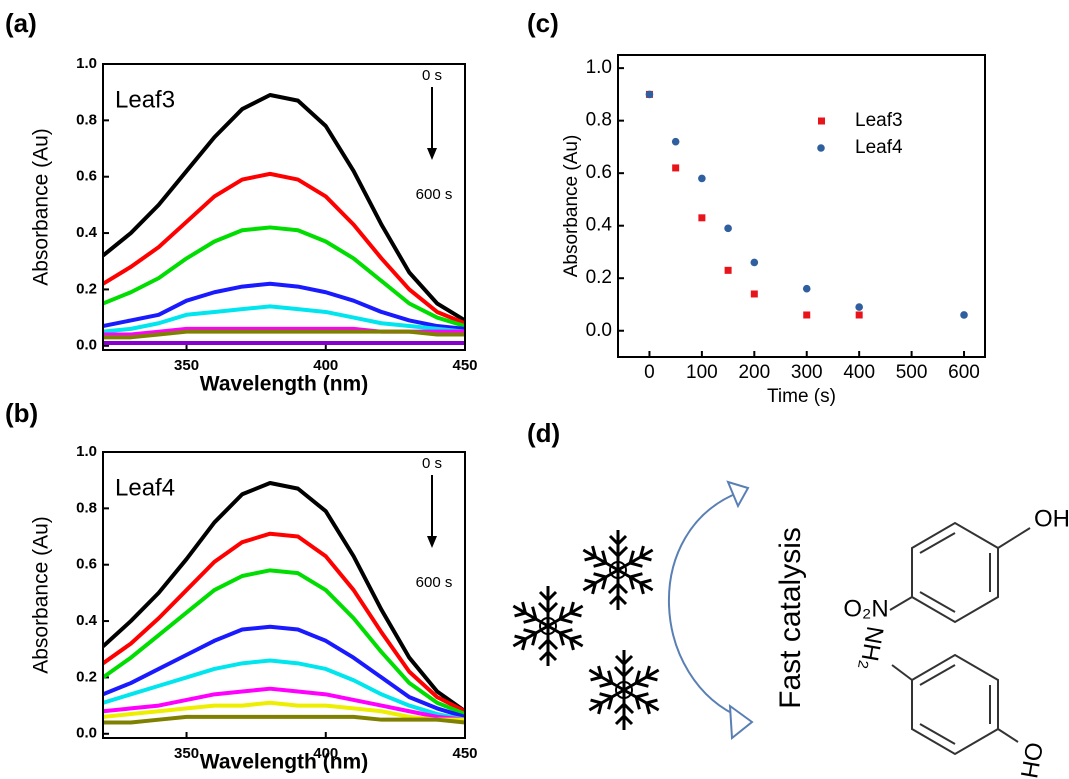 The image size is (1069, 779). Describe the element at coordinates (543, 23) in the screenshot. I see `panel-label: (c)` at that location.